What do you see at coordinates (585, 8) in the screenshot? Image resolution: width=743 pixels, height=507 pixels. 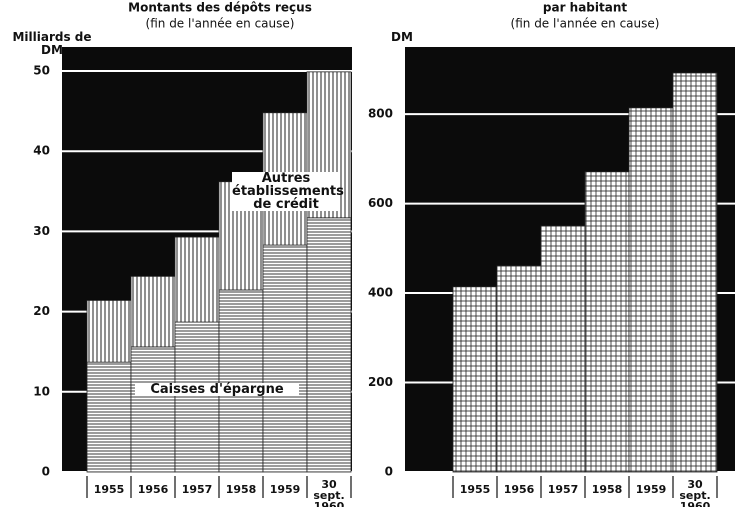 I see `chart-title: par habitant` at bounding box center [585, 8].